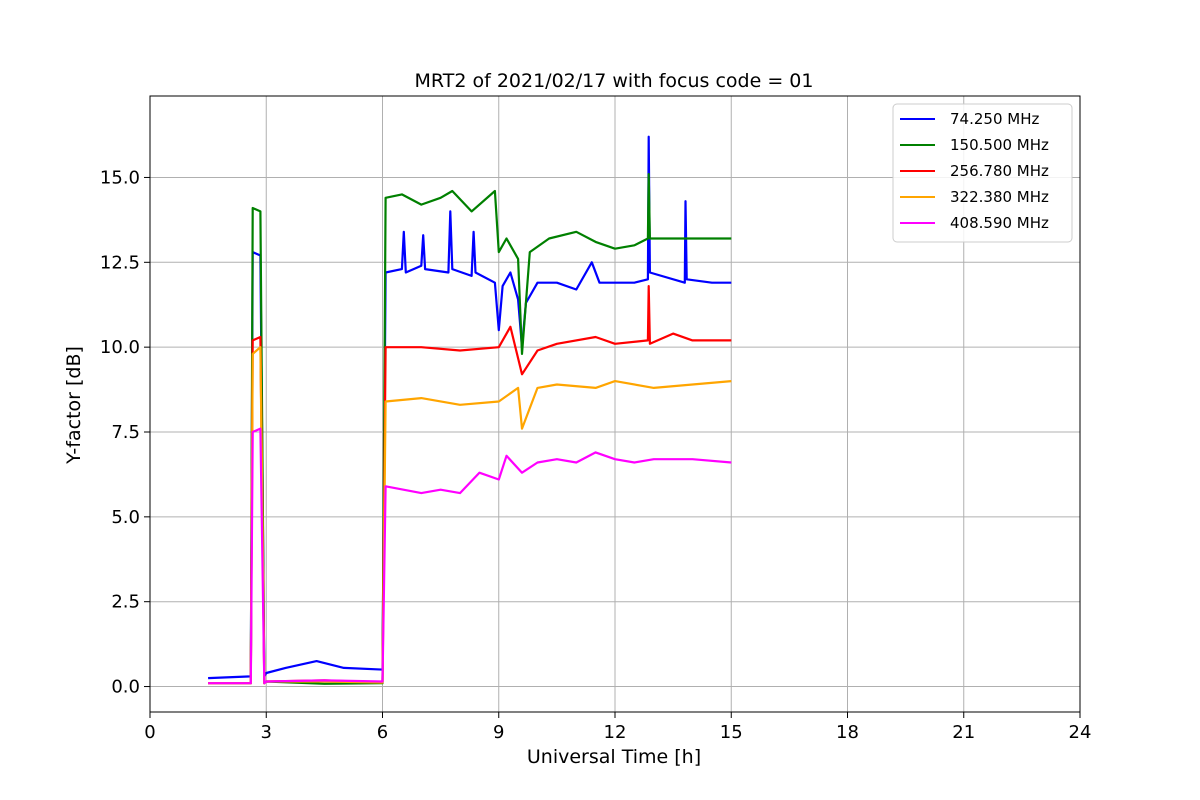 The width and height of the screenshot is (1200, 800). Describe the element at coordinates (994, 119) in the screenshot. I see `legend-label: 74.250 MHz` at that location.